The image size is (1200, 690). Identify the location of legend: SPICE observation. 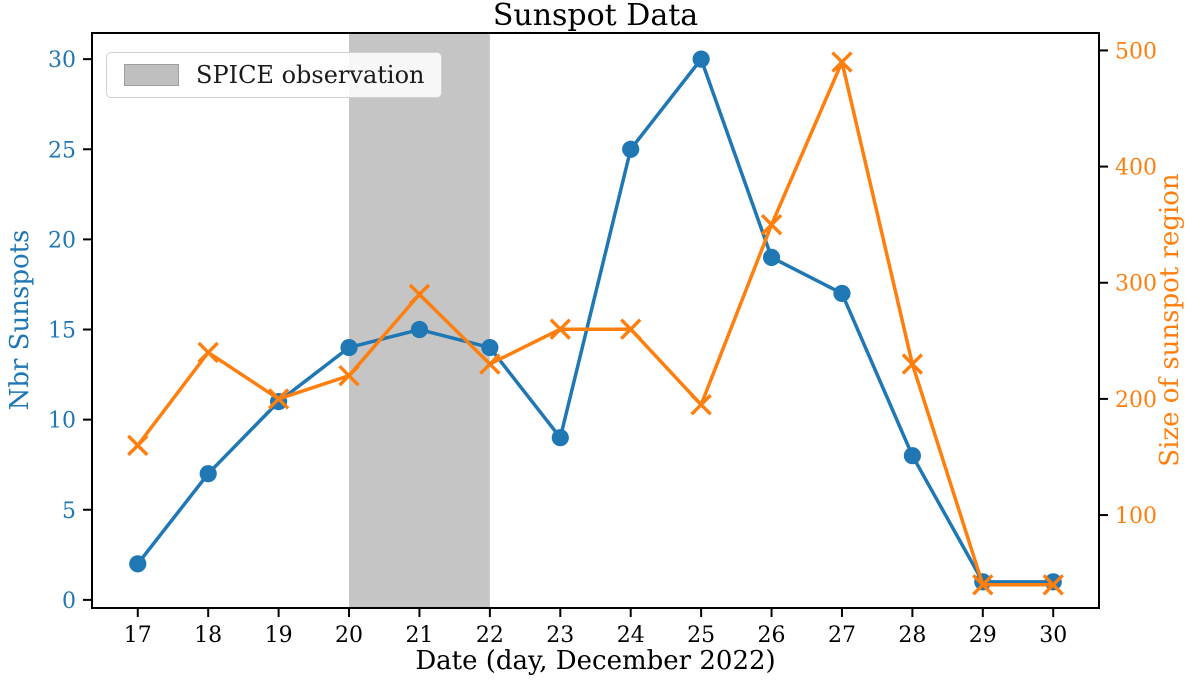
(274, 75).